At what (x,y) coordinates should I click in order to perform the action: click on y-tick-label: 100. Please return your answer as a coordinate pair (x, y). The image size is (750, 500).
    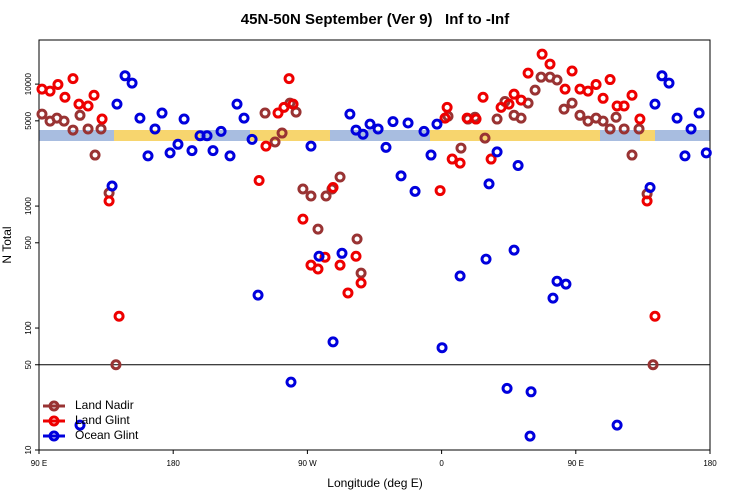
    Looking at the image, I should click on (28, 328).